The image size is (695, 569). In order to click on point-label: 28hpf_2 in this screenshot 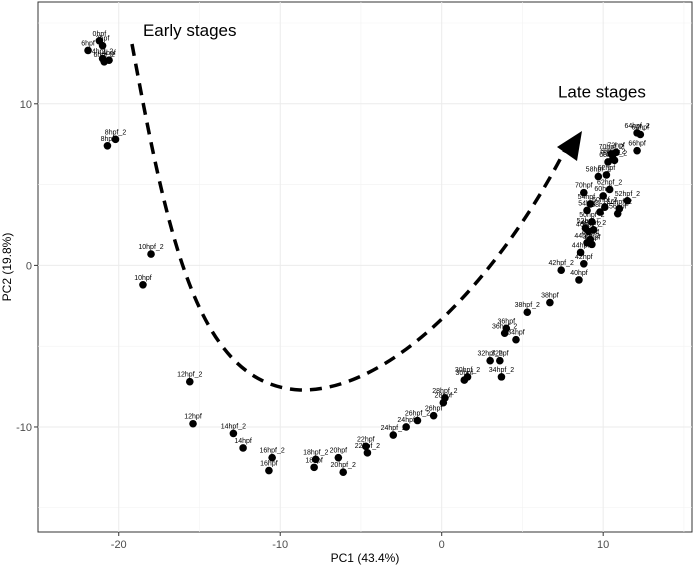, I will do `click(444, 391)`.